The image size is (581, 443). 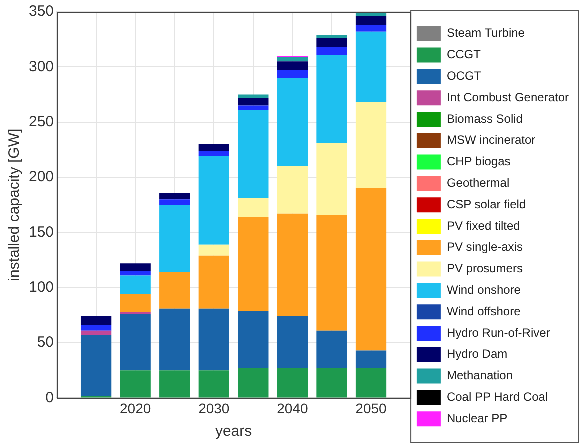 What do you see at coordinates (486, 204) in the screenshot?
I see `legend-label: CSP solar field` at bounding box center [486, 204].